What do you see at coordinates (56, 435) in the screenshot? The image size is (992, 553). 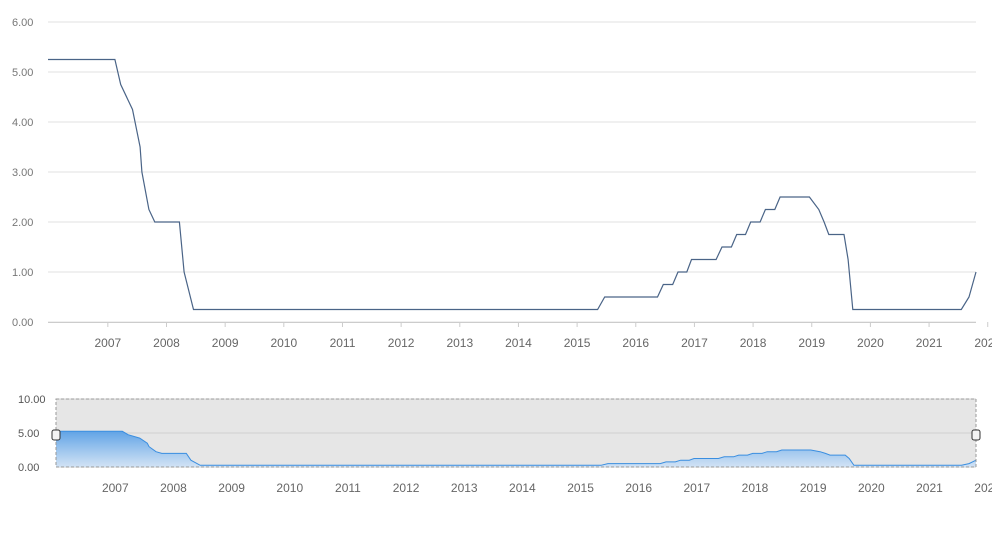 I see `navigator-left-handle` at bounding box center [56, 435].